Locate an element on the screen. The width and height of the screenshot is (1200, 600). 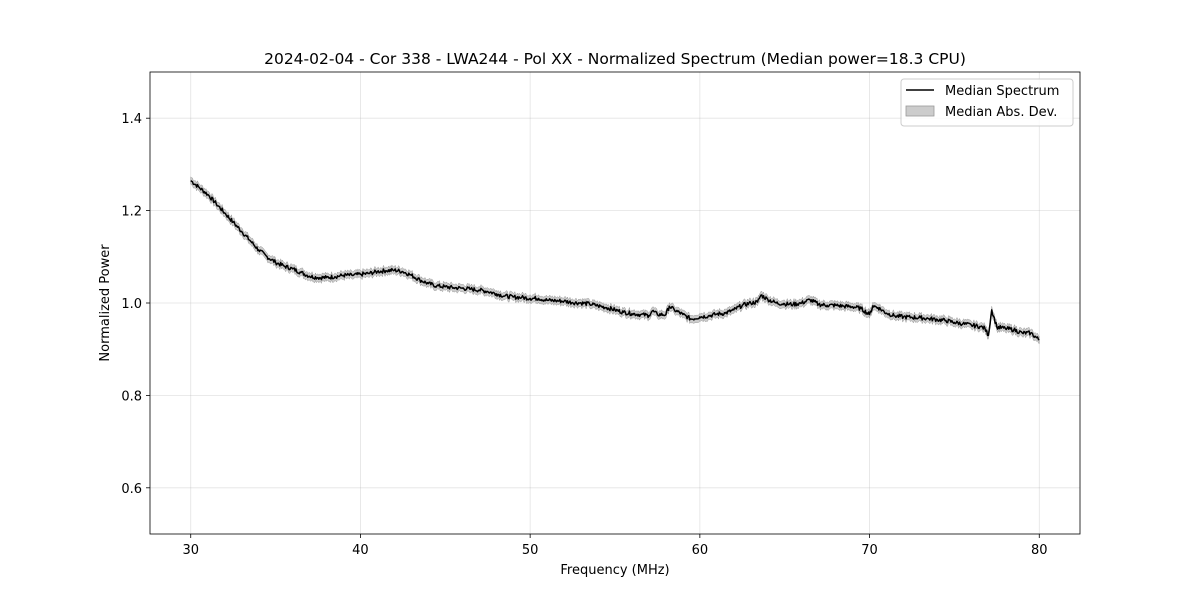
legend-band-swatch is located at coordinates (920, 111).